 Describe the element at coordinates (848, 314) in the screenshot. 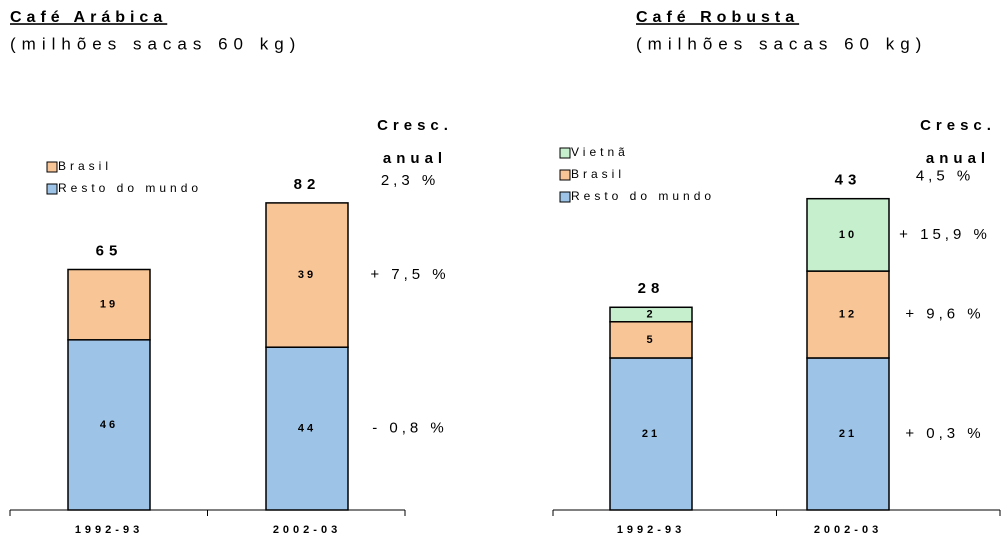

I see `segment-label: 12` at that location.